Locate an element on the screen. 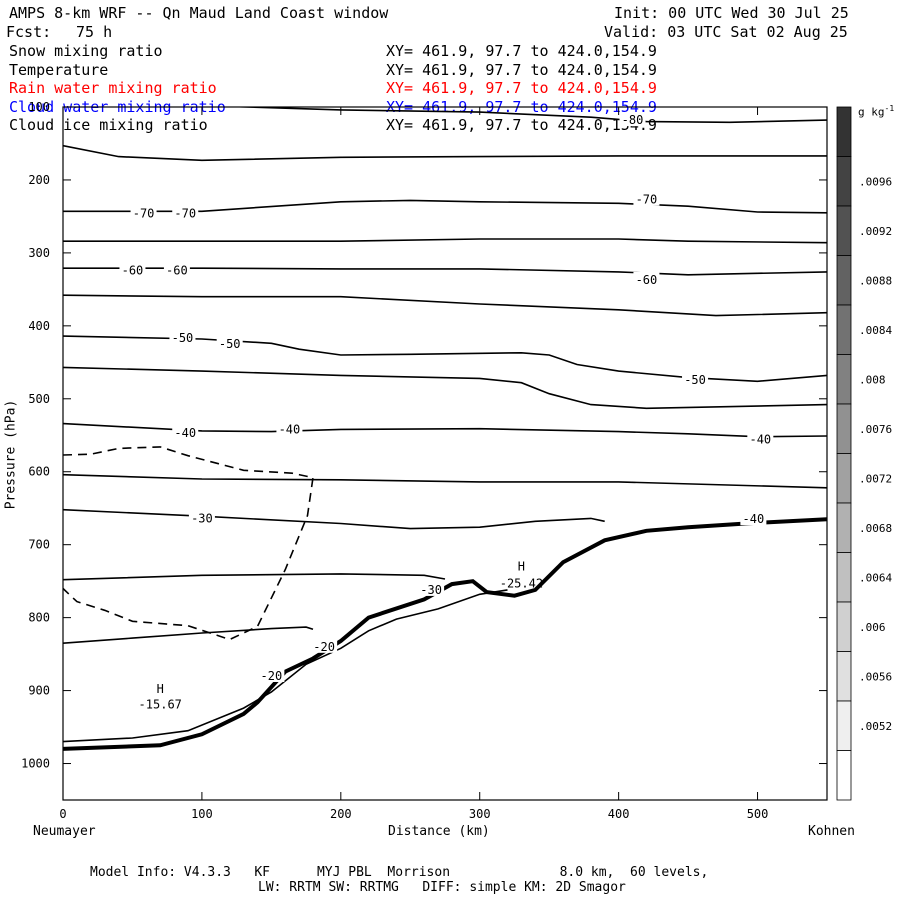 This screenshot has height=900, width=900. x-tick-label: 400 is located at coordinates (619, 814).